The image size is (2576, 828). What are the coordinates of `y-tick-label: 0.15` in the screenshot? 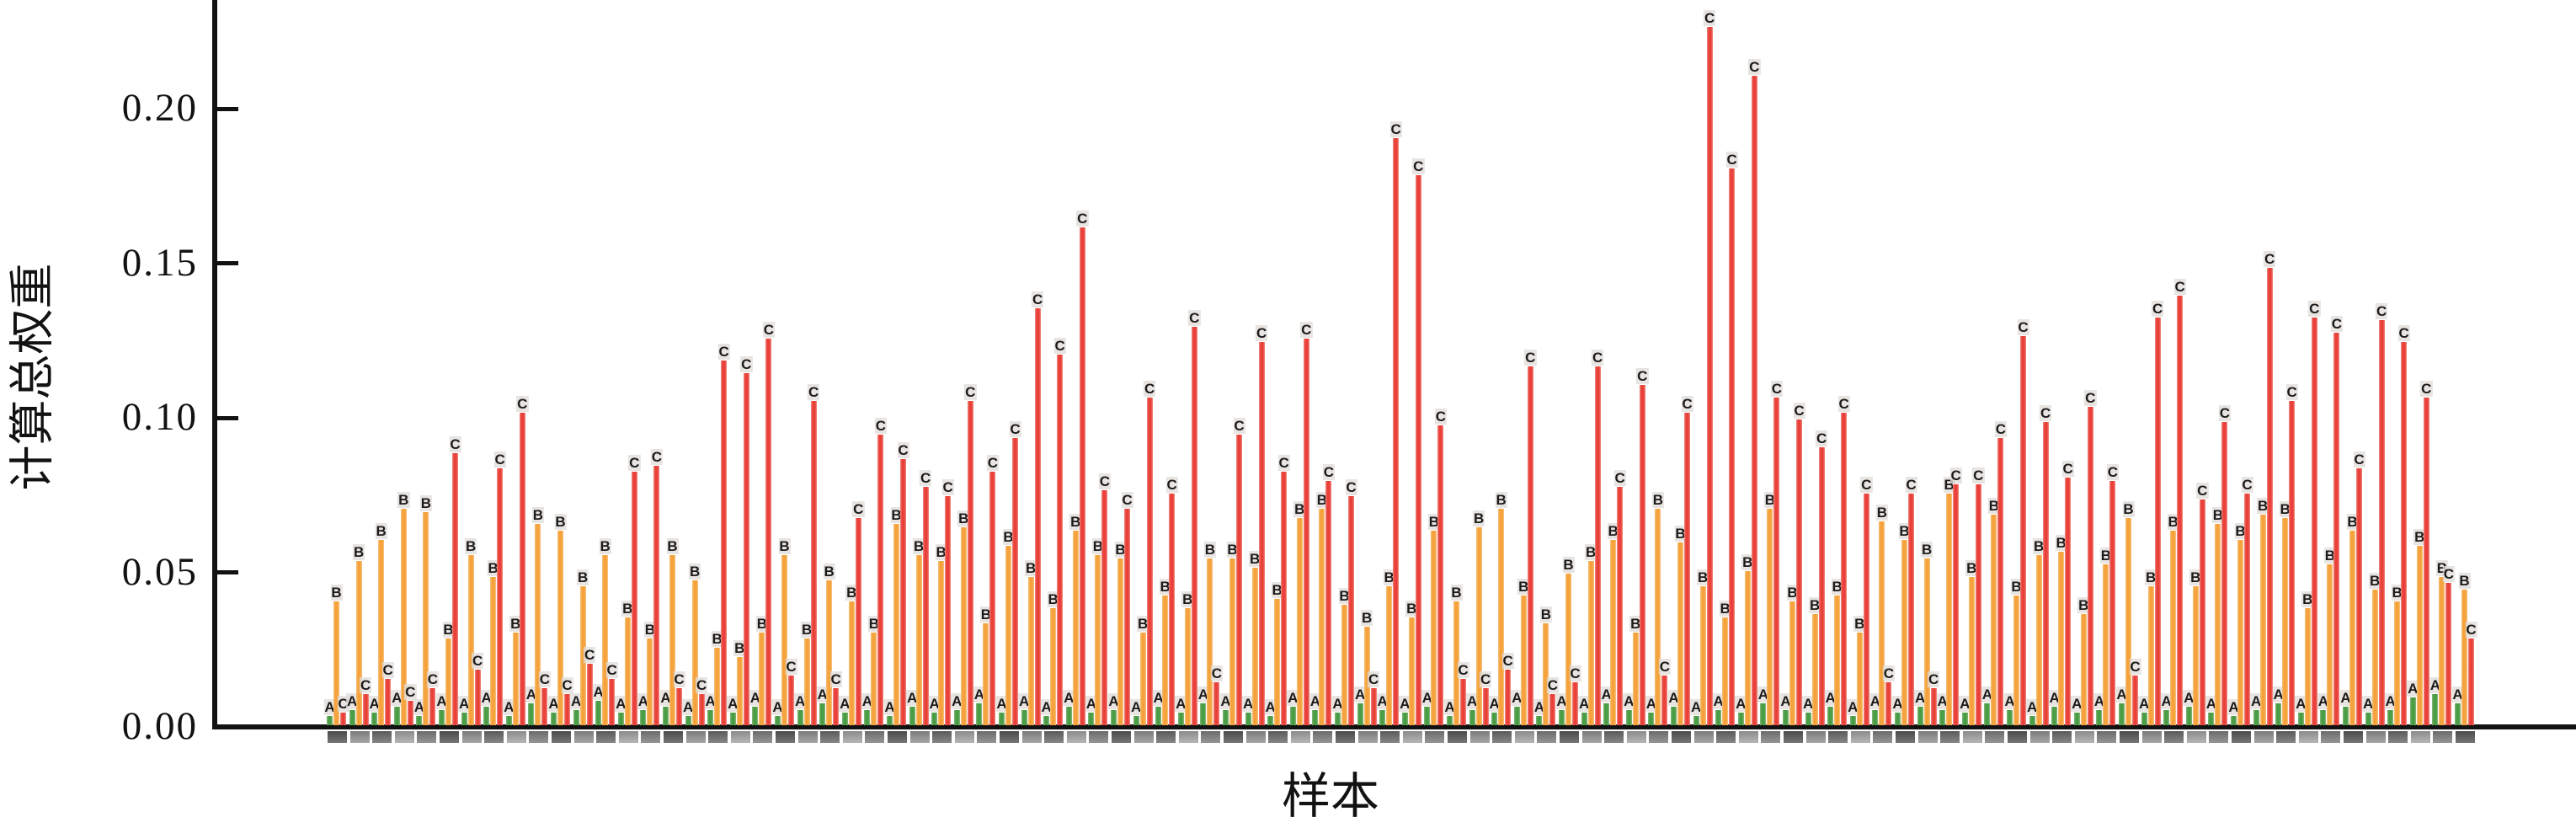 It's located at (159, 262).